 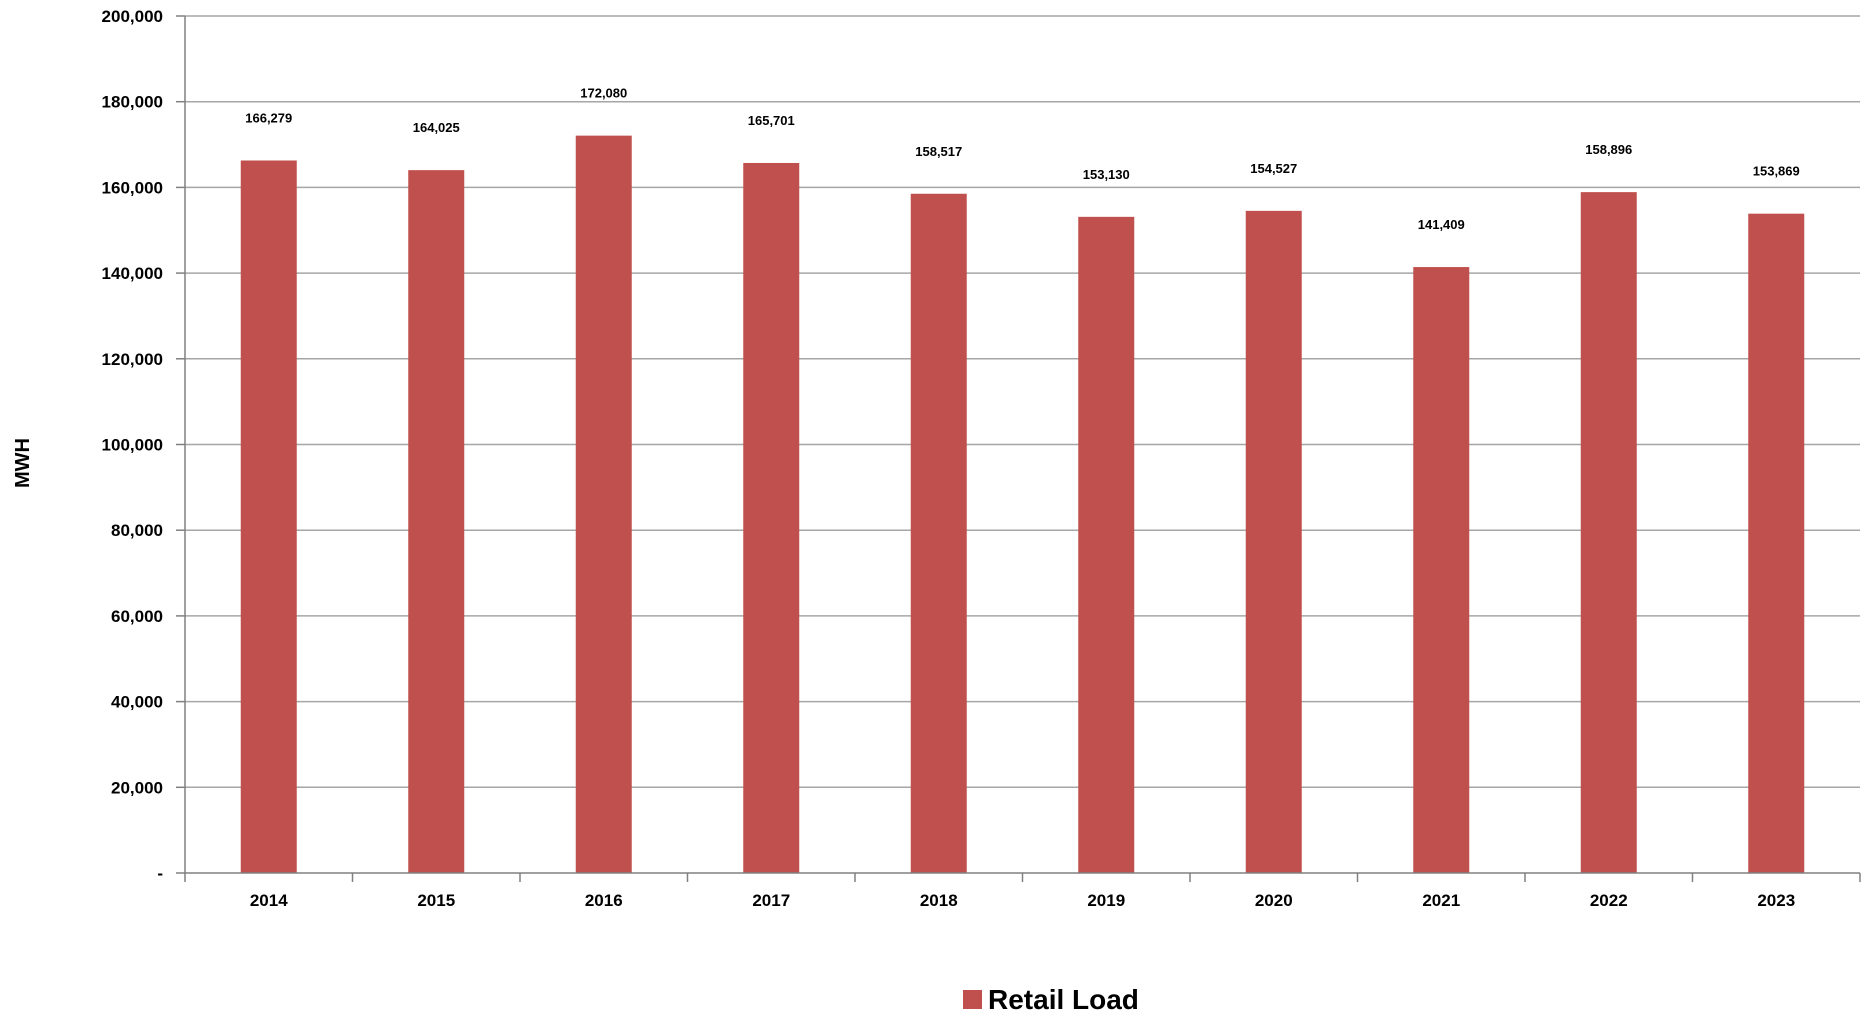 What do you see at coordinates (1776, 900) in the screenshot?
I see `x-tick-label-2023: 2023` at bounding box center [1776, 900].